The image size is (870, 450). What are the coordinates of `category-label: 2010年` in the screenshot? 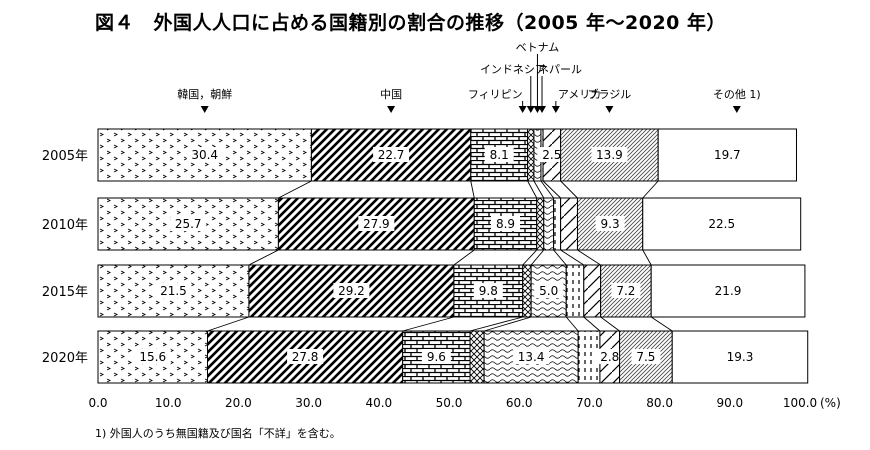 It's located at (65, 225).